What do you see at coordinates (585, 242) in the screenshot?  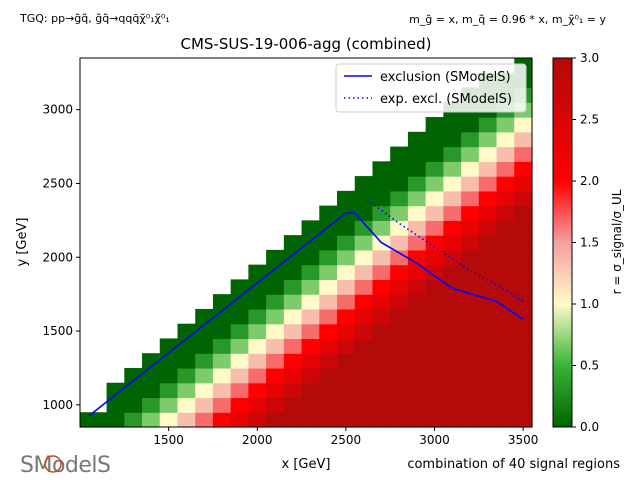 I see `colorbar-ticks: 0.0 0.5 1.0 1.5 2.0 2.5 3.0` at bounding box center [585, 242].